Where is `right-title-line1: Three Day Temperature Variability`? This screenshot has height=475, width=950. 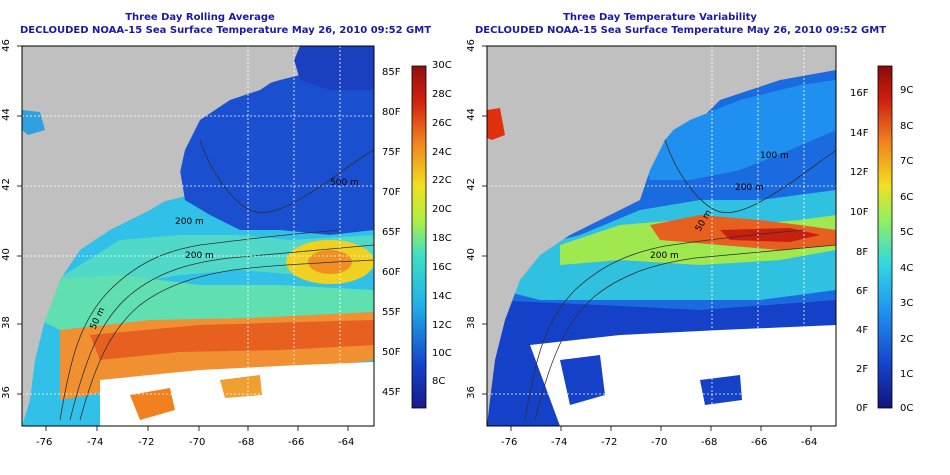
right-title-line1: Three Day Temperature Variability is located at coordinates (660, 17).